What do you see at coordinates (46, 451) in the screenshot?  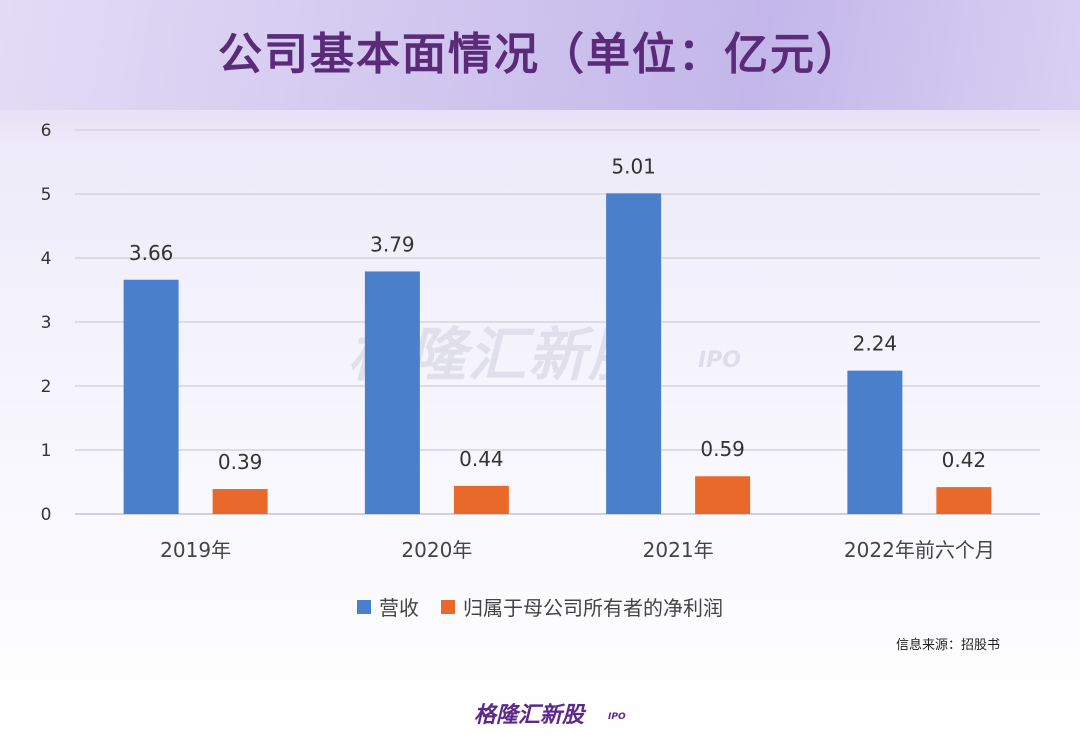 I see `y-tick-label-1: 1` at bounding box center [46, 451].